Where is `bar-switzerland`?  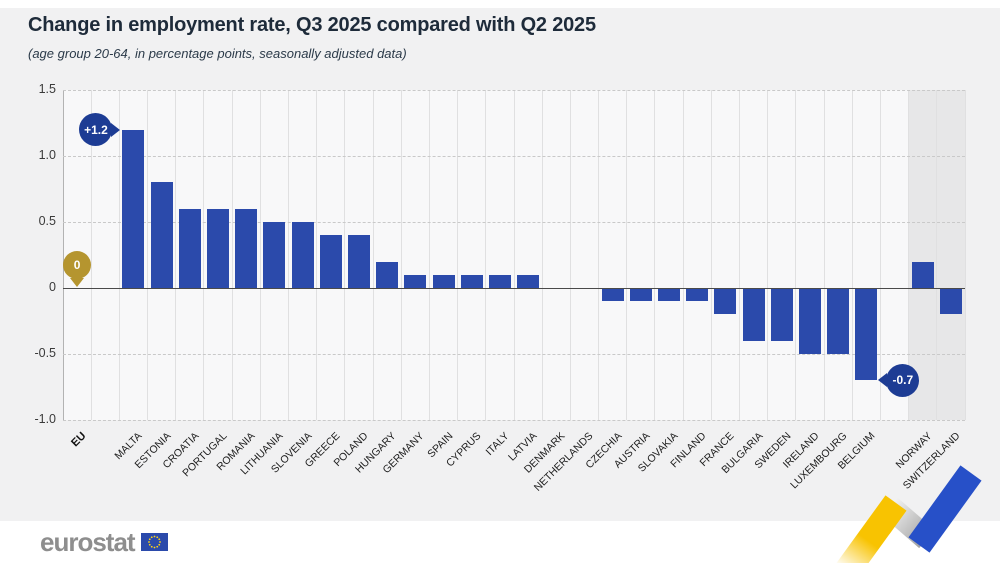 bar-switzerland is located at coordinates (950, 301).